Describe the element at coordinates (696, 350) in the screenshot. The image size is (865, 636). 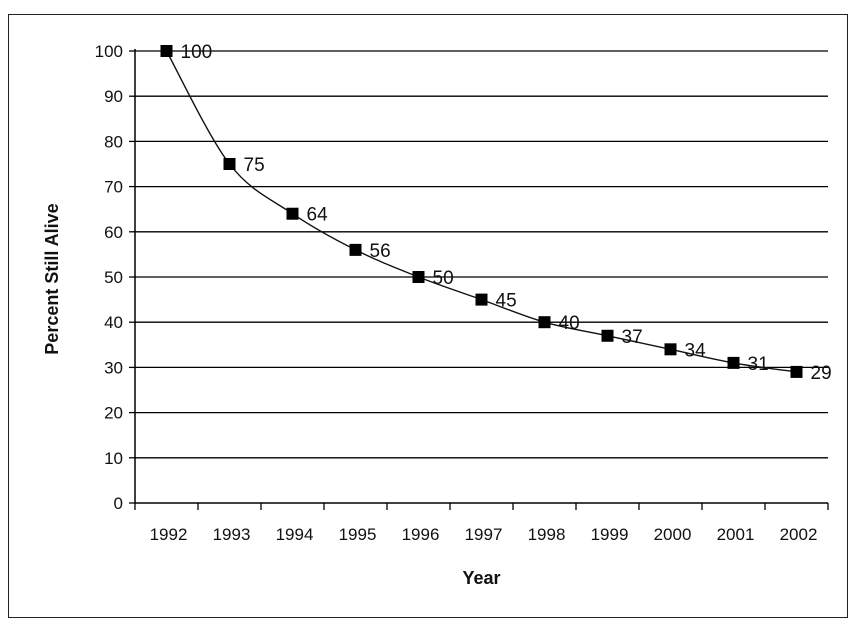
I see `data-label: 34` at that location.